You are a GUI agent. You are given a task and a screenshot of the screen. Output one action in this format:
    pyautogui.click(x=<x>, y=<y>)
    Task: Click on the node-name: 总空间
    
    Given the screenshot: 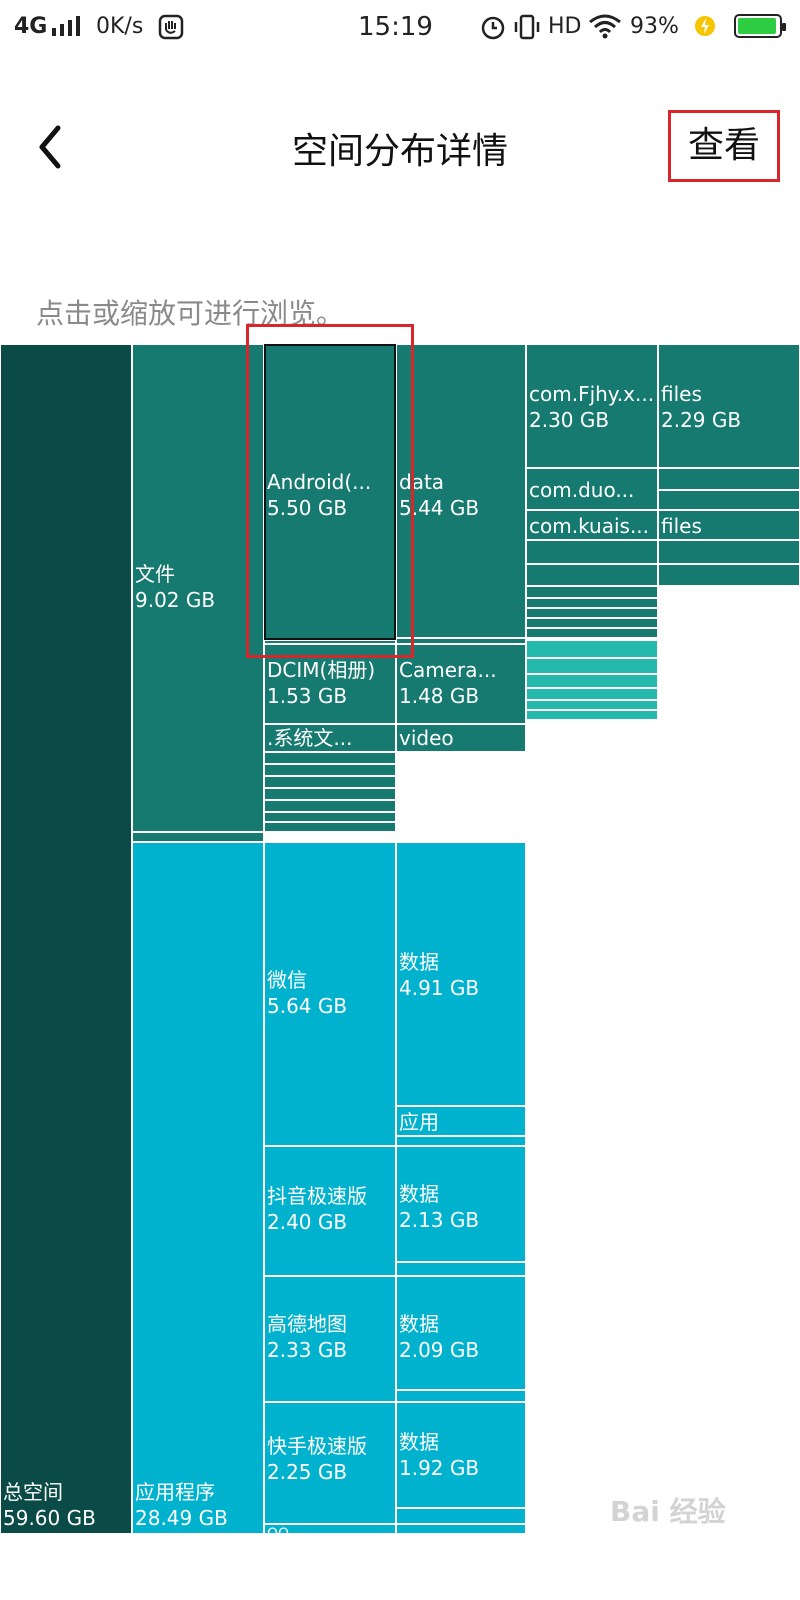 What is the action you would take?
    pyautogui.click(x=33, y=1492)
    